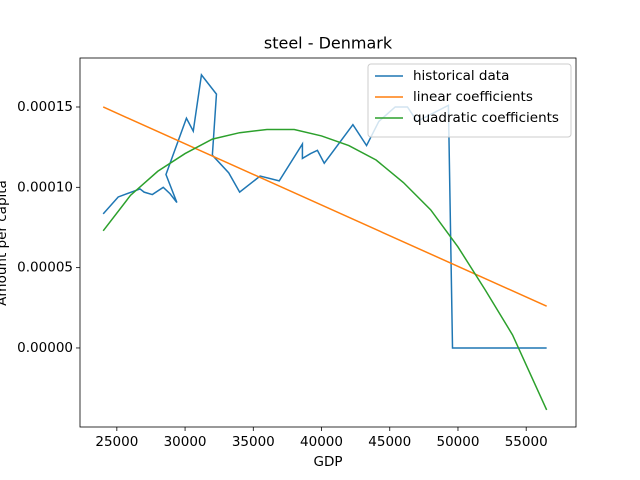 Image resolution: width=640 pixels, height=480 pixels. Describe the element at coordinates (328, 462) in the screenshot. I see `x-axis-label: GDP` at that location.